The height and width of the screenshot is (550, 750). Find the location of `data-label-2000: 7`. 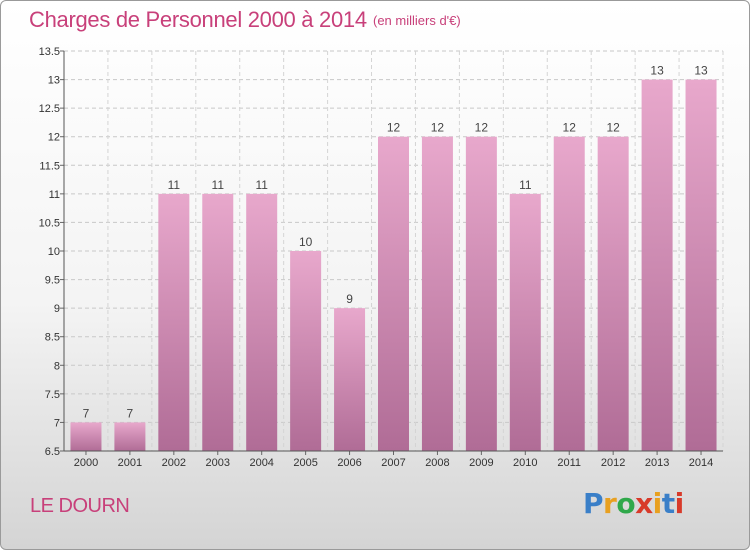

data-label-2000: 7 is located at coordinates (86, 413).